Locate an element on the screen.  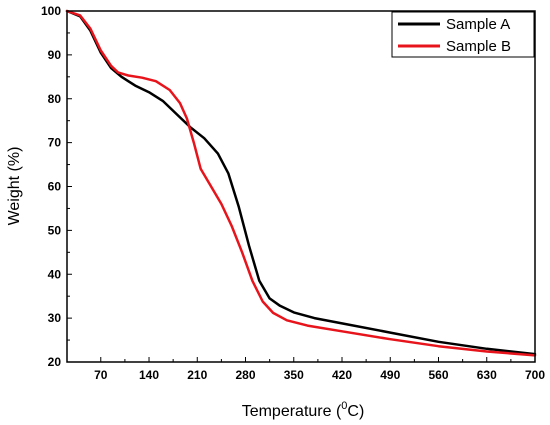
x-tick-label: 700 is located at coordinates (535, 375).